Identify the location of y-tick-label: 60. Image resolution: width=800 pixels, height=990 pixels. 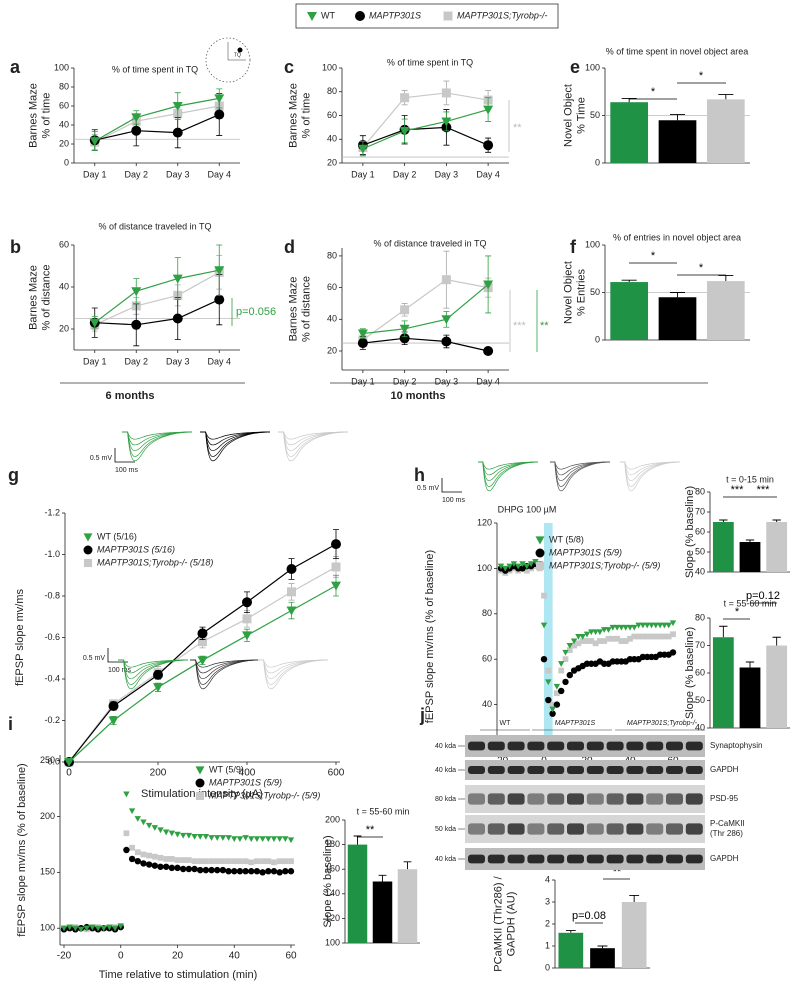
(64, 105).